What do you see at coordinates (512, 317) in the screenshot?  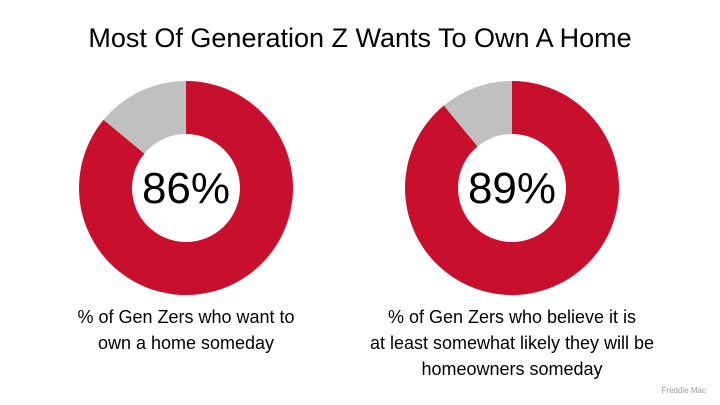 I see `donut-2-caption-line: % of Gen Zers who believe it is` at bounding box center [512, 317].